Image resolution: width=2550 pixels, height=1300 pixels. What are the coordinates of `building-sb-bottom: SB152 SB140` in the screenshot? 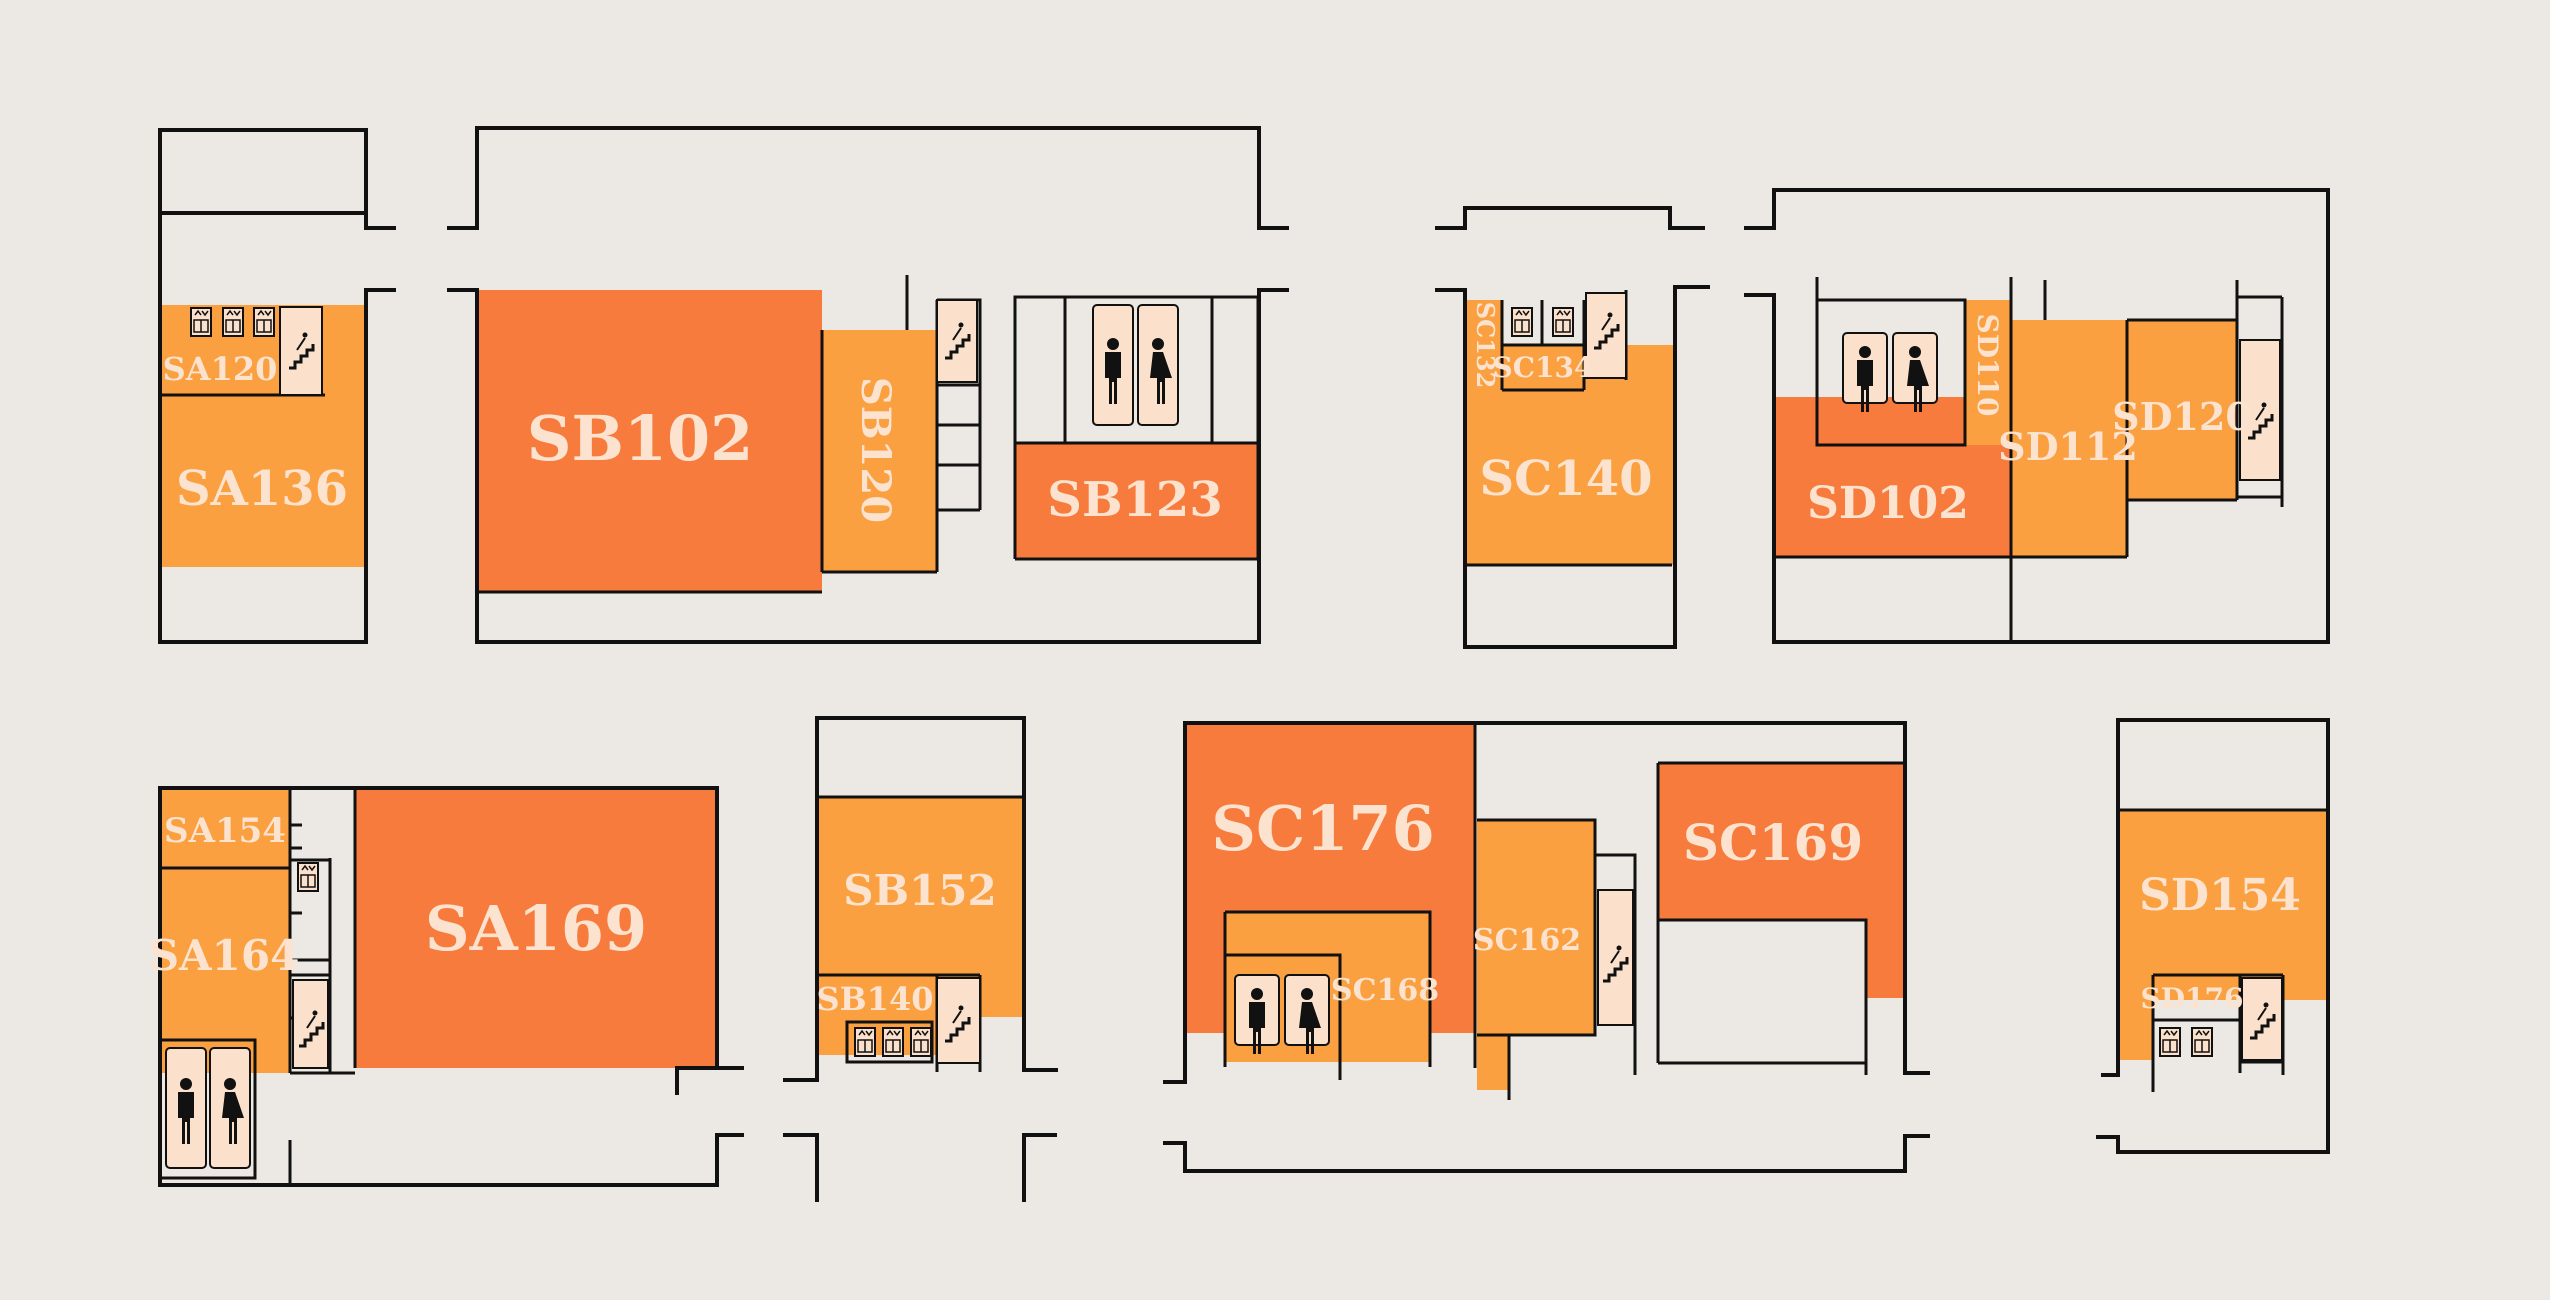 It's located at (920, 959).